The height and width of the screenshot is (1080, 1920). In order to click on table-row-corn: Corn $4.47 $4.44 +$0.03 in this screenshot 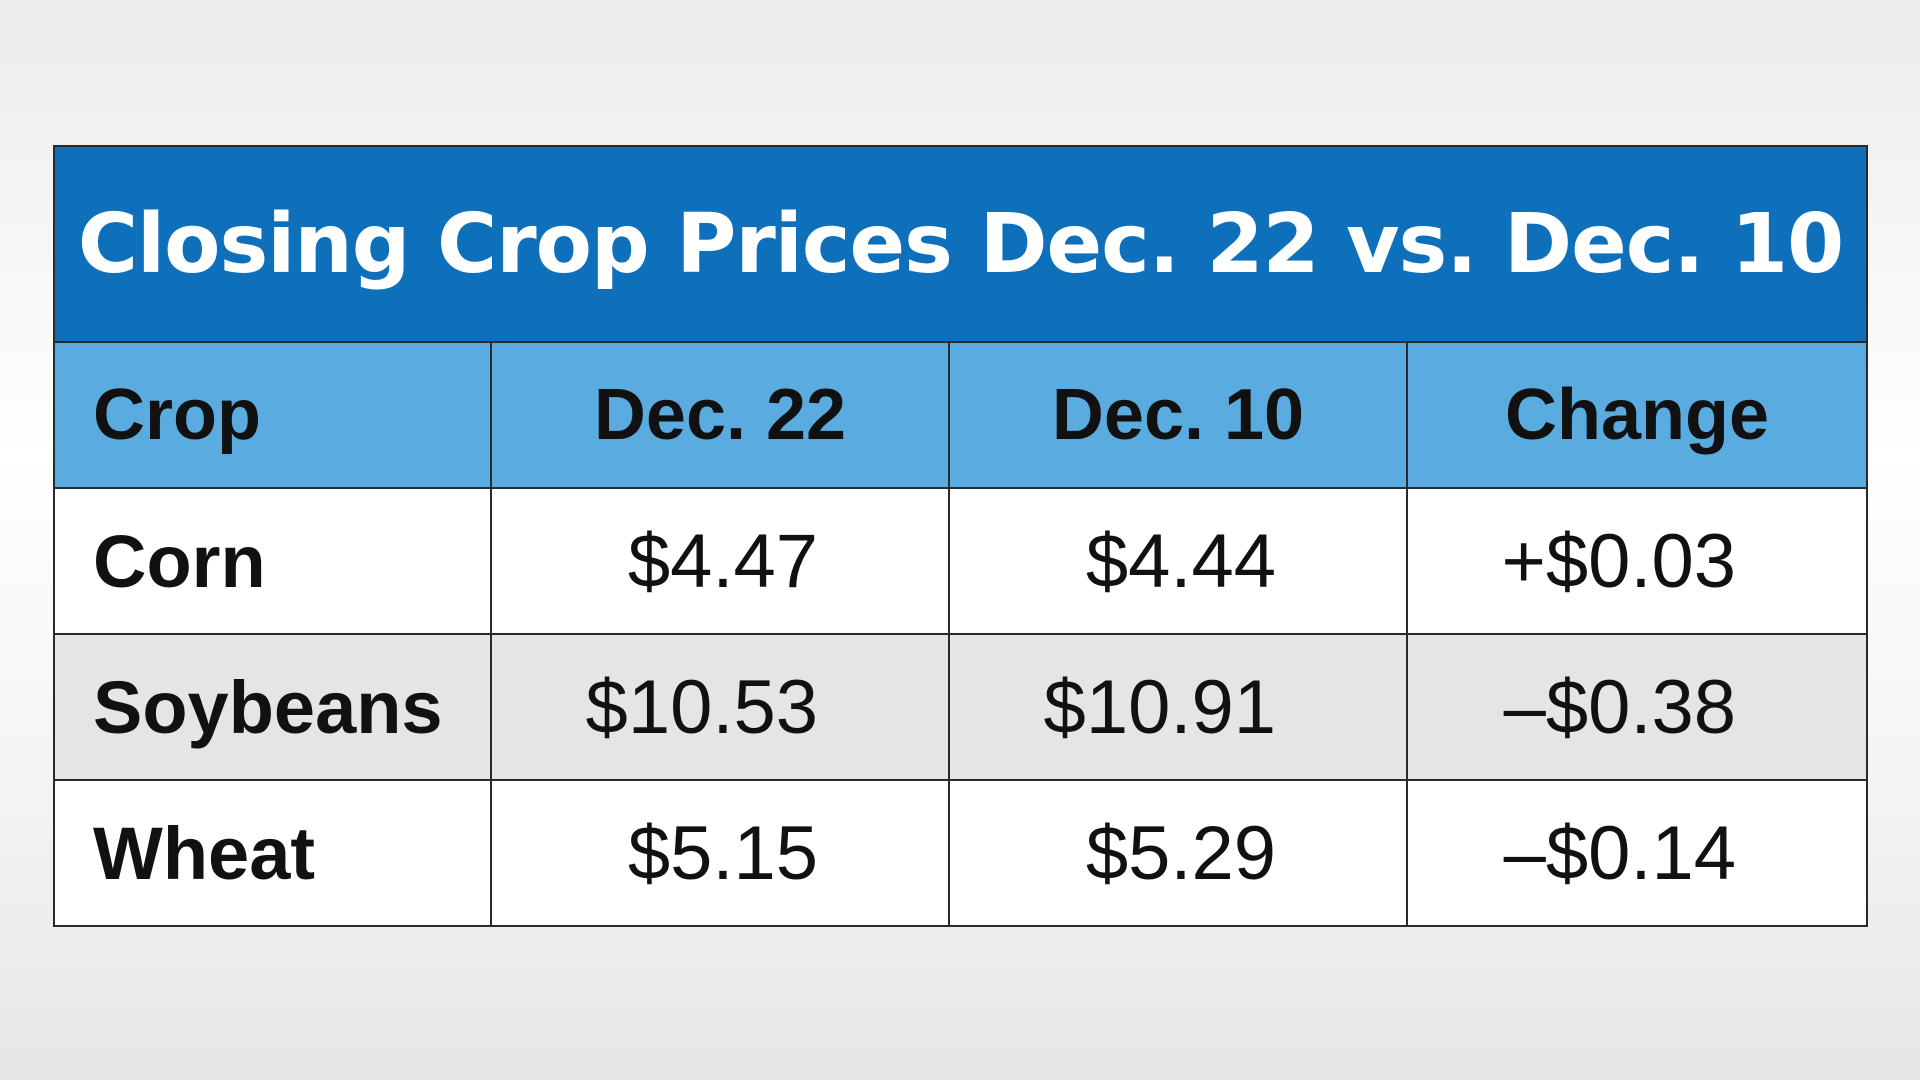, I will do `click(961, 561)`.